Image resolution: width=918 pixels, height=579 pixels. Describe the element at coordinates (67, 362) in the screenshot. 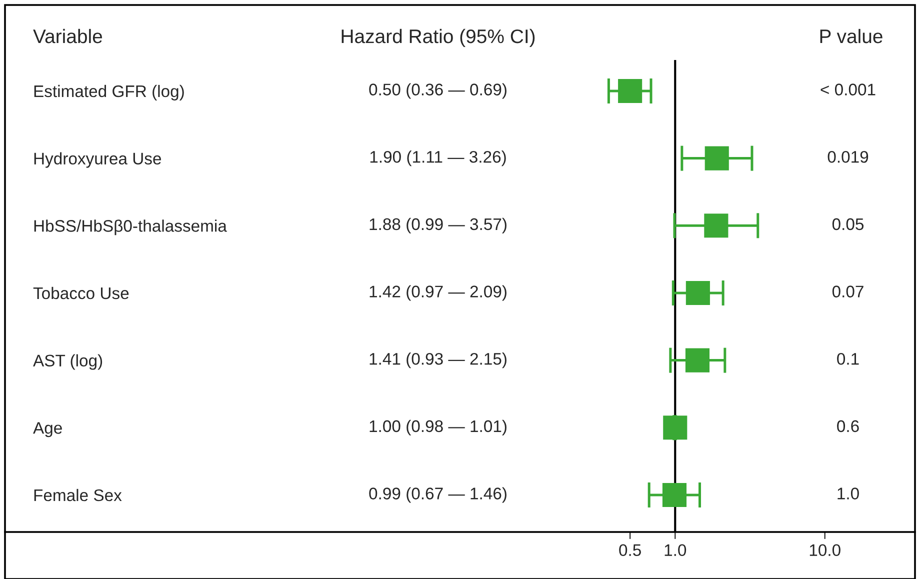

I see `y-tick-label: AST (log)` at that location.